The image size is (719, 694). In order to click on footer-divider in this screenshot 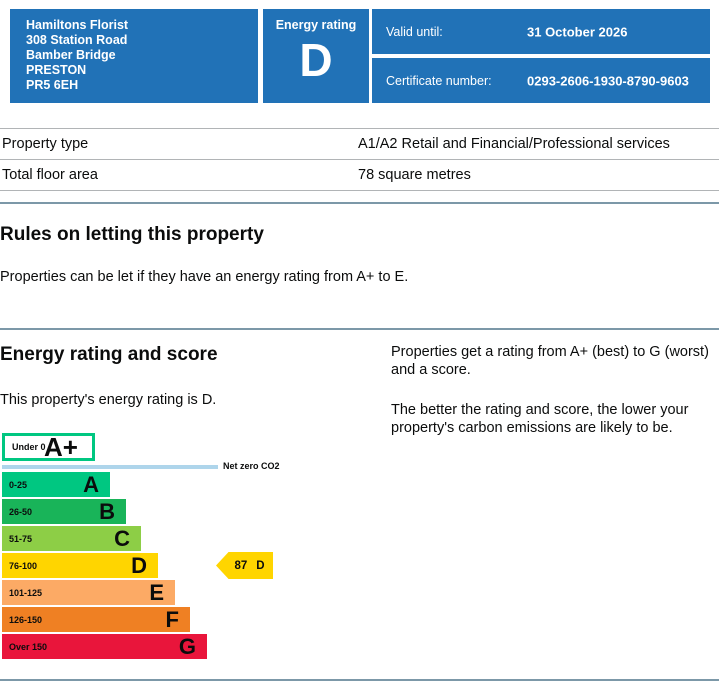, I will do `click(359, 680)`.